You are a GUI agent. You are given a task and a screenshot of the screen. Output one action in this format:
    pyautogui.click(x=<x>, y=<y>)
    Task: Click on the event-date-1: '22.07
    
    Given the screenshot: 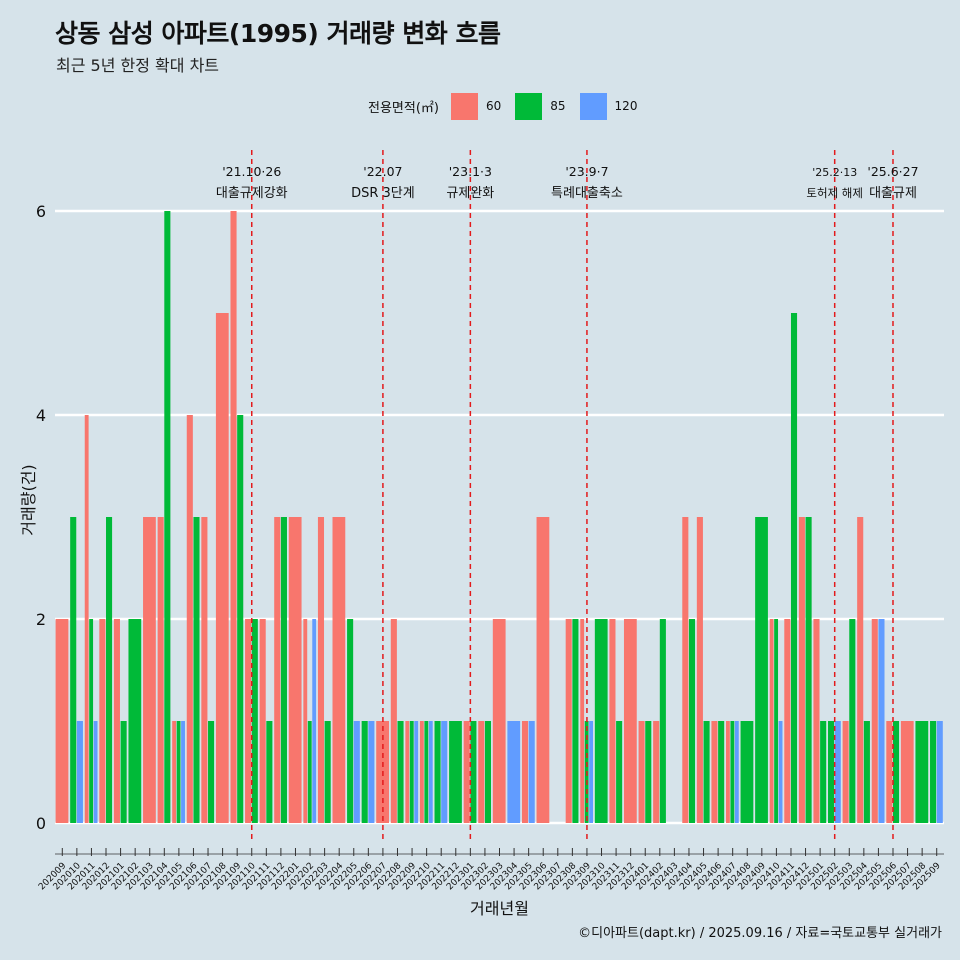 What is the action you would take?
    pyautogui.click(x=382, y=171)
    